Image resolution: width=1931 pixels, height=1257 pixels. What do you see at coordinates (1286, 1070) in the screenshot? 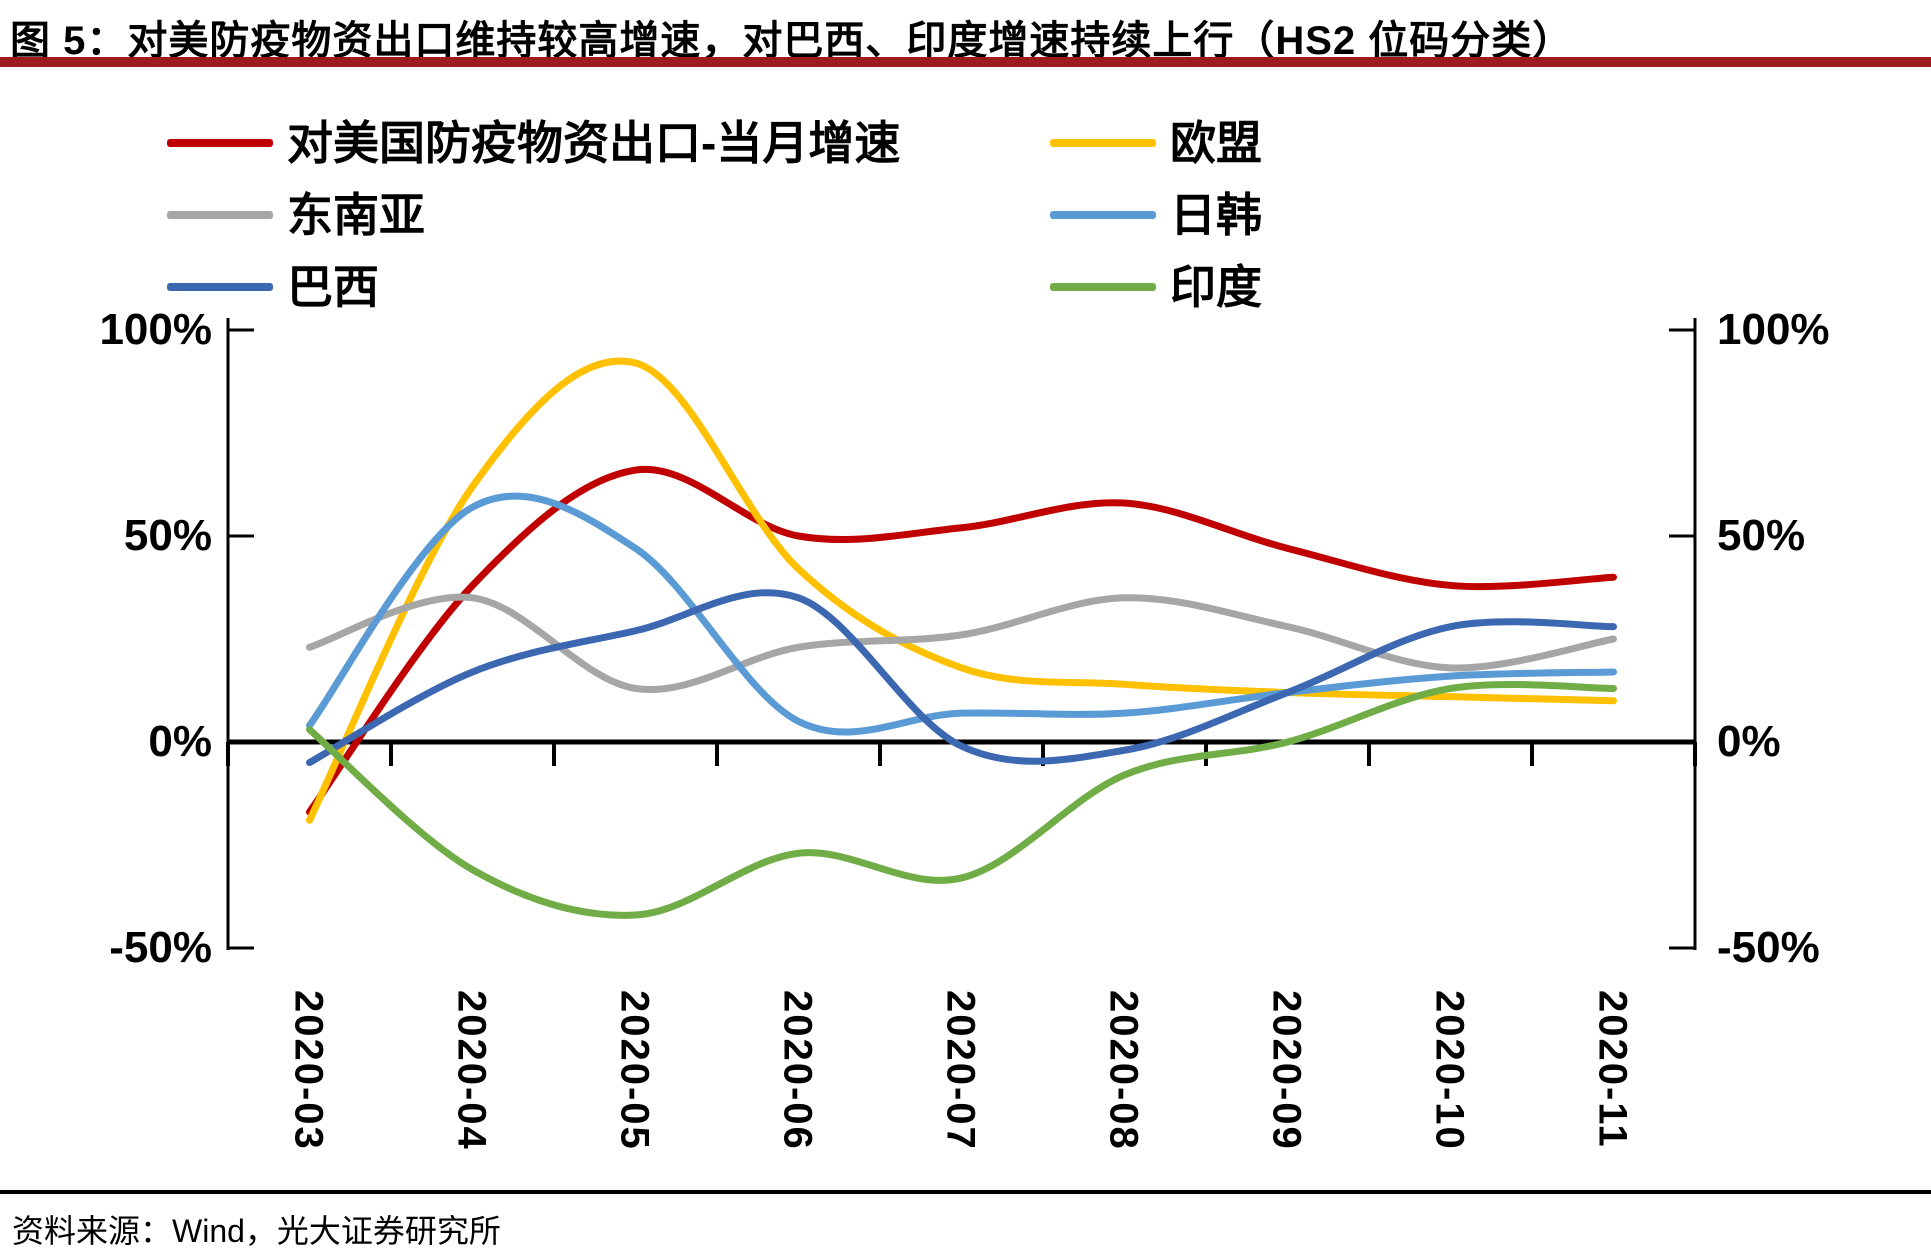
I see `x-axis-label: 2020-09` at bounding box center [1286, 1070].